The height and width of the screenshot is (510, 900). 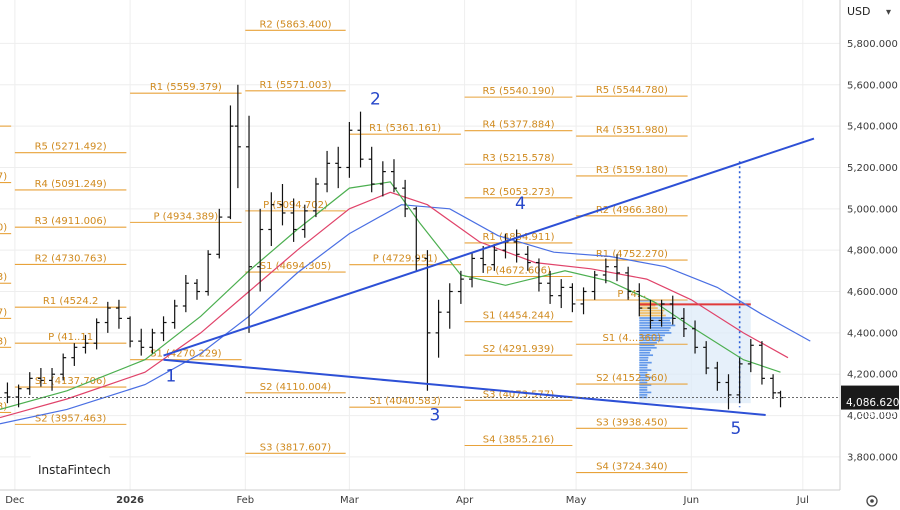 I want to click on volume-profile, so click(x=657, y=349).